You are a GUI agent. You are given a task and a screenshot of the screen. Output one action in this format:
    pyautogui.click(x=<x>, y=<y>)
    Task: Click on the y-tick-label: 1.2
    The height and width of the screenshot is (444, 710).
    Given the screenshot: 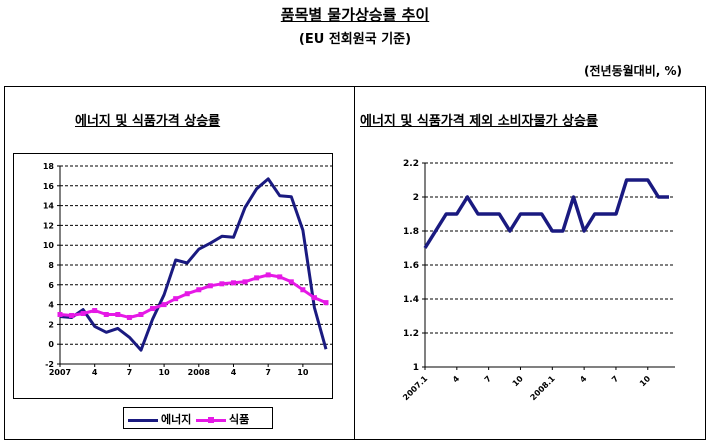 What is the action you would take?
    pyautogui.click(x=411, y=334)
    